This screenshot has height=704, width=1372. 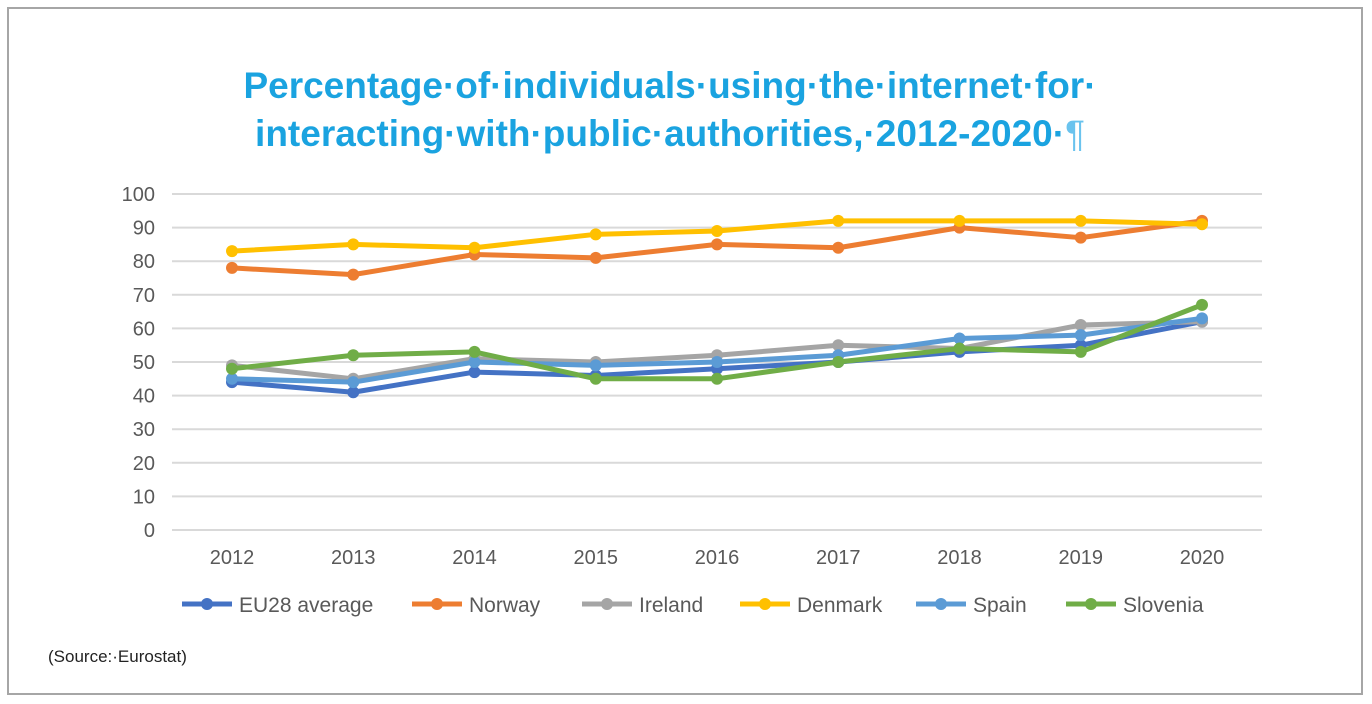 I want to click on legend-label: Norway, so click(x=505, y=605).